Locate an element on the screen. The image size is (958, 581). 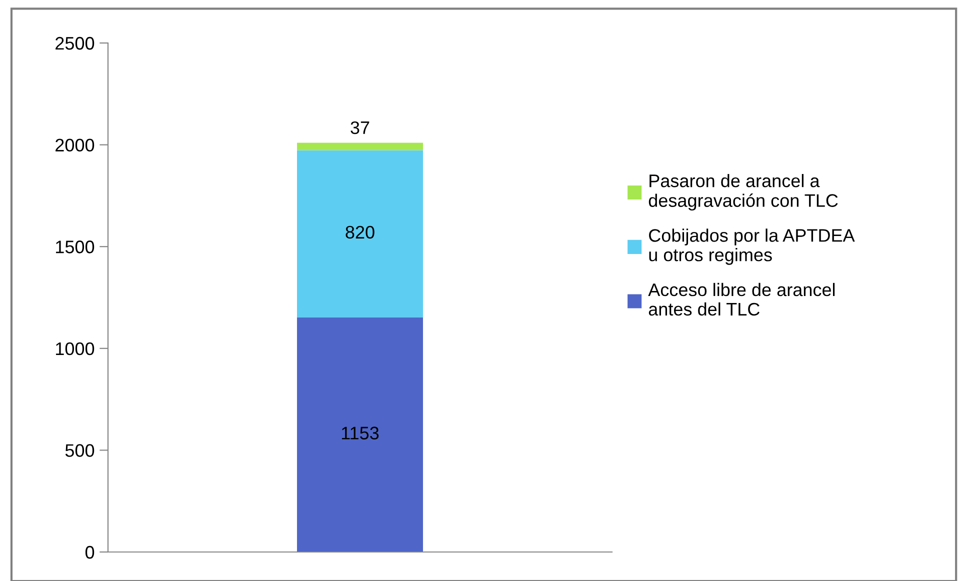
y-tick-label: 1000 is located at coordinates (75, 349).